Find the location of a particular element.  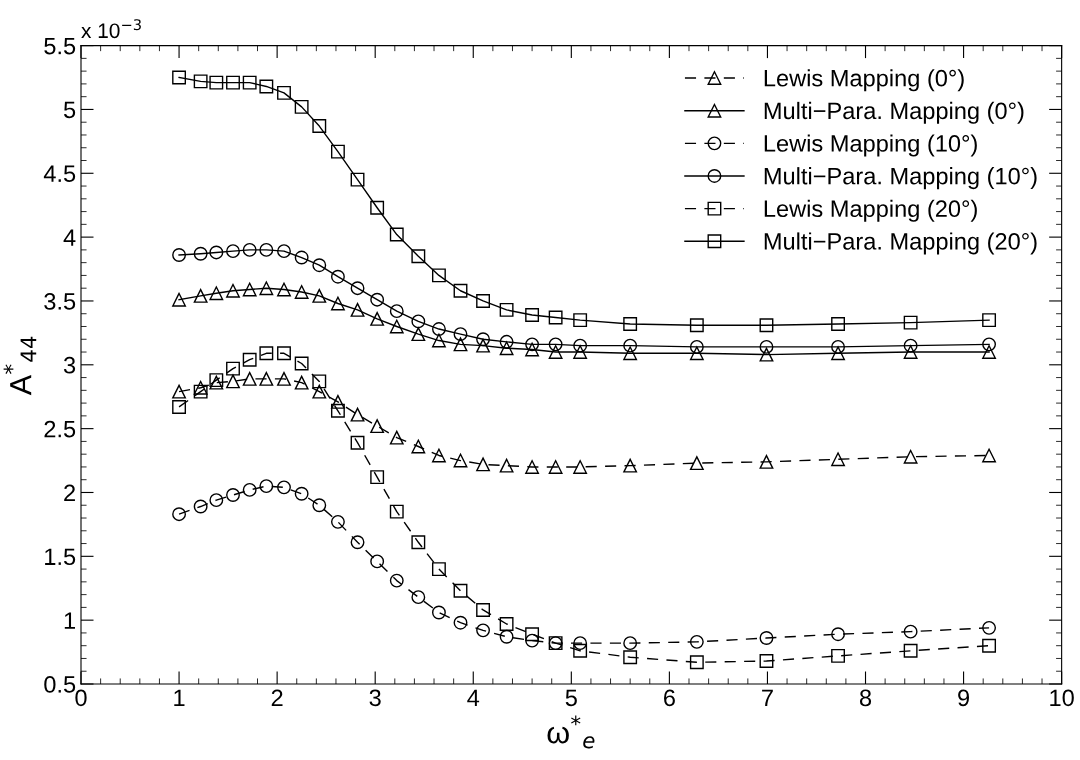

x-tick-label: 4 is located at coordinates (473, 697).